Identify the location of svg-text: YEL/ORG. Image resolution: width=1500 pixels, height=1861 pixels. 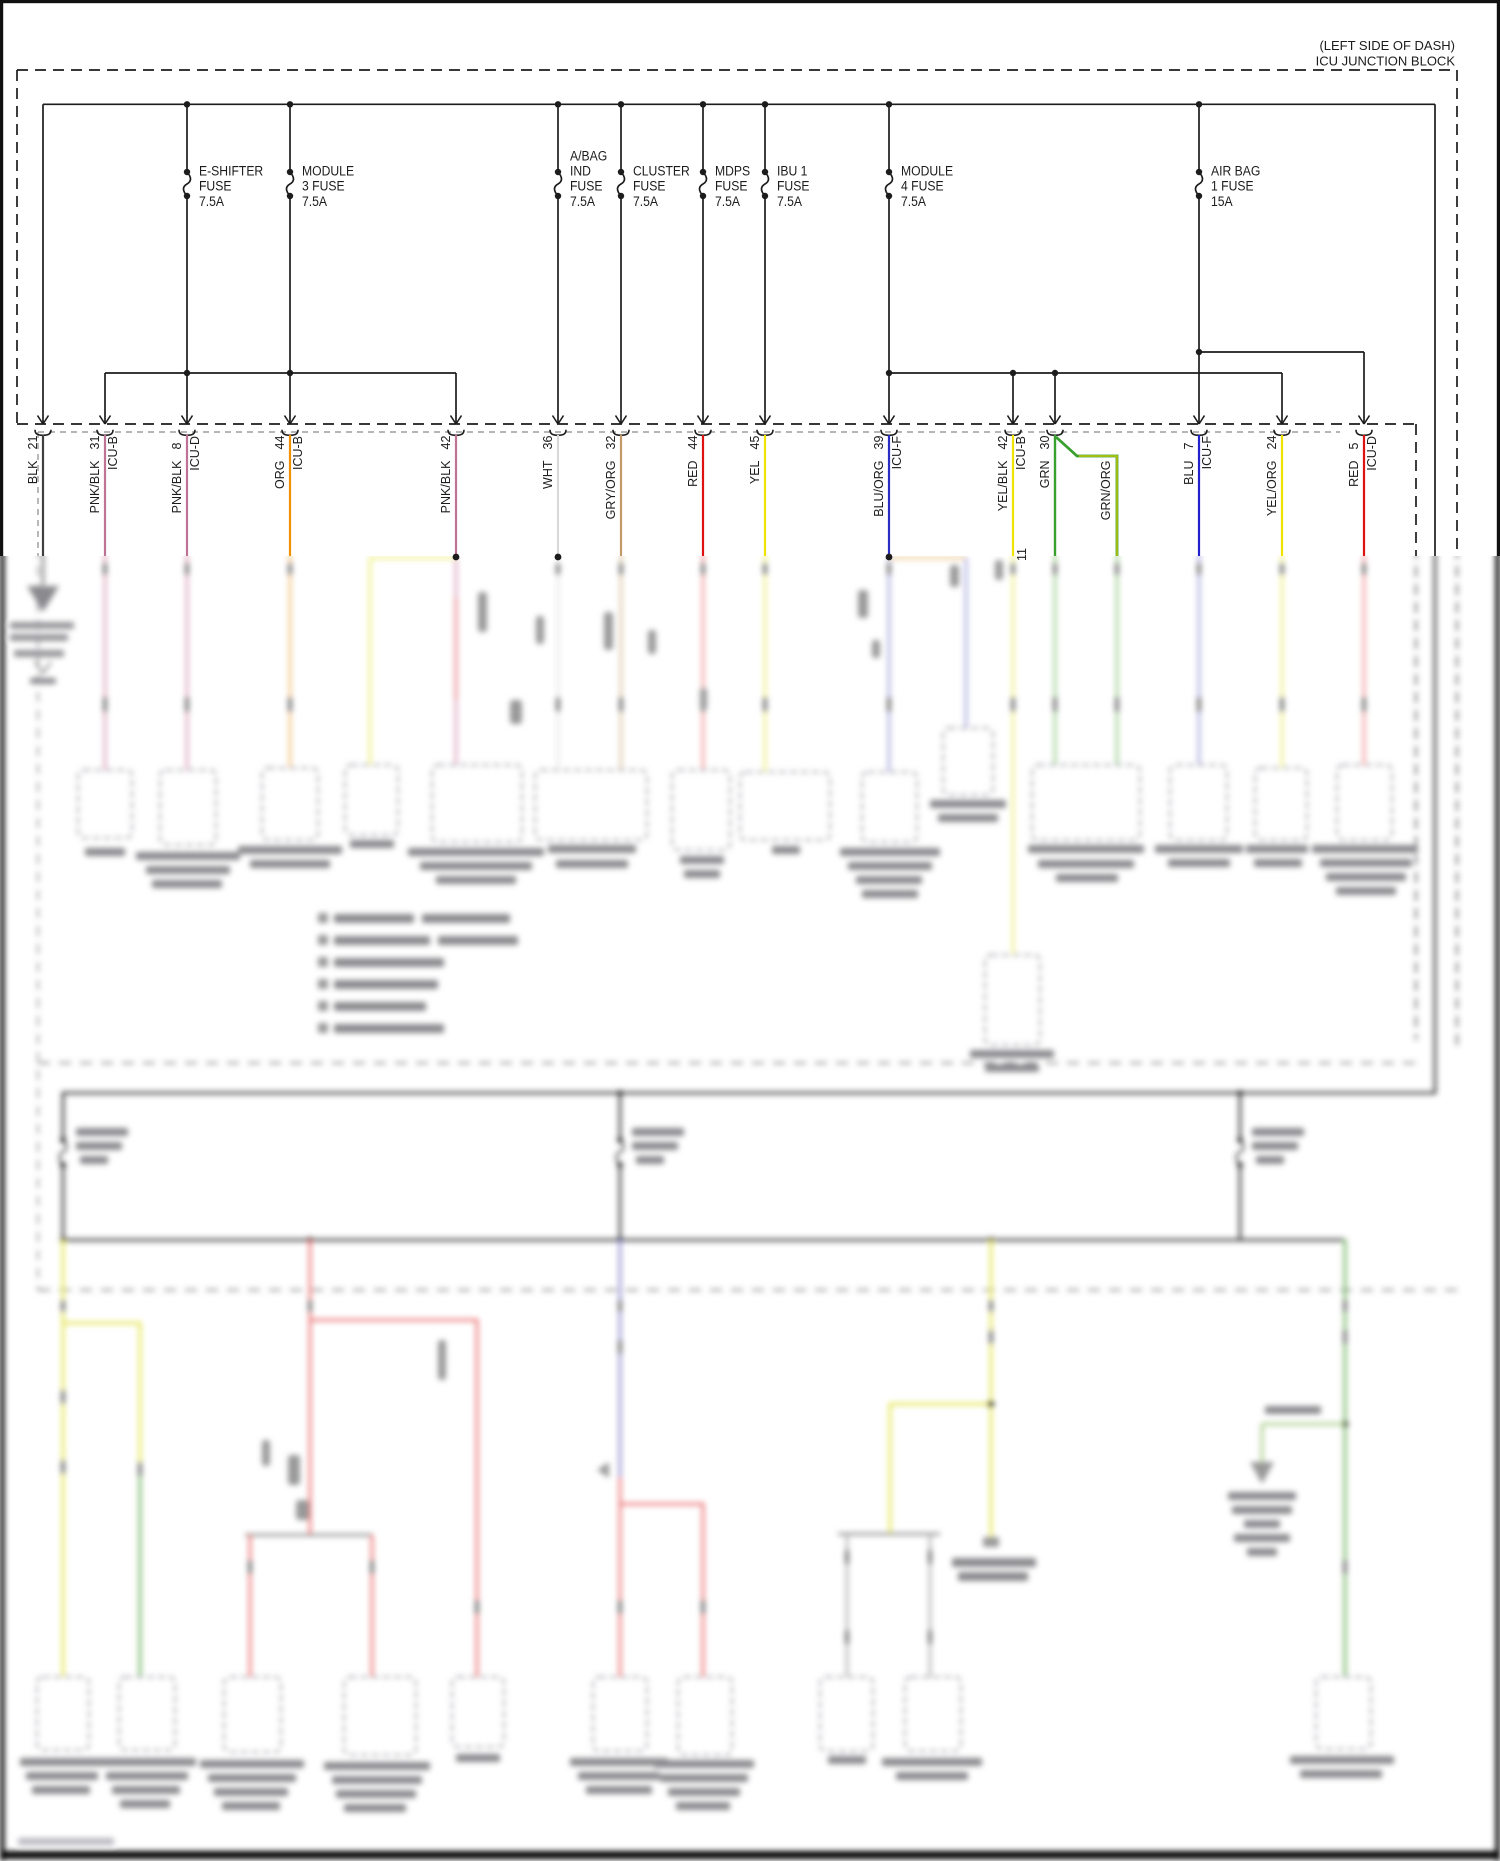
(1272, 489).